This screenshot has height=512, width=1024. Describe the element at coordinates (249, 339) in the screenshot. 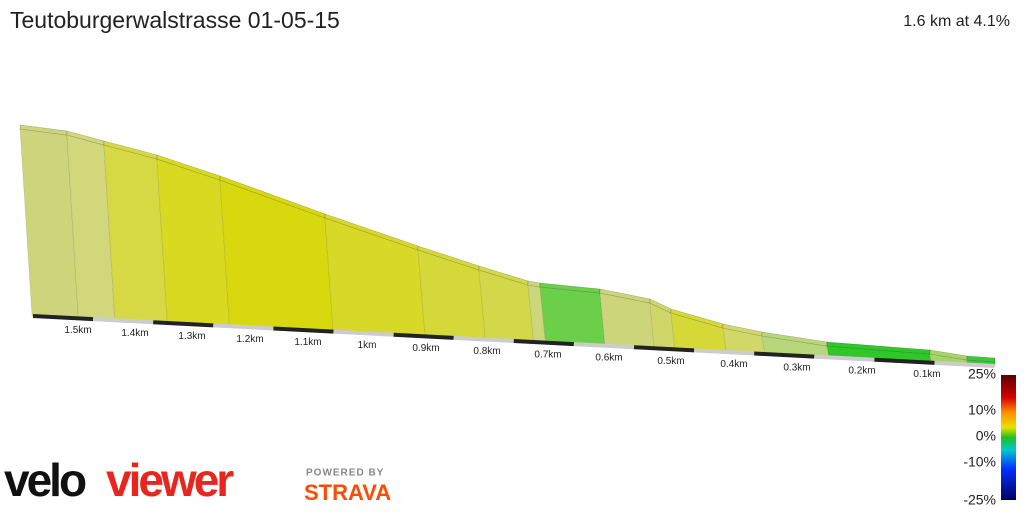

I see `distance-label: 1.2km` at that location.